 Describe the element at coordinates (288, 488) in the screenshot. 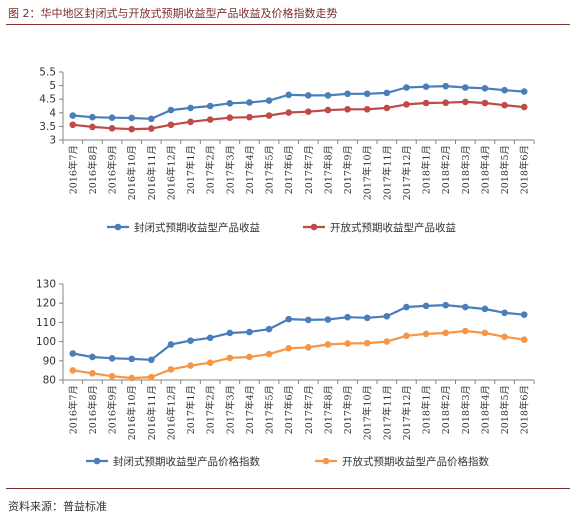

I see `bottom-rule` at that location.